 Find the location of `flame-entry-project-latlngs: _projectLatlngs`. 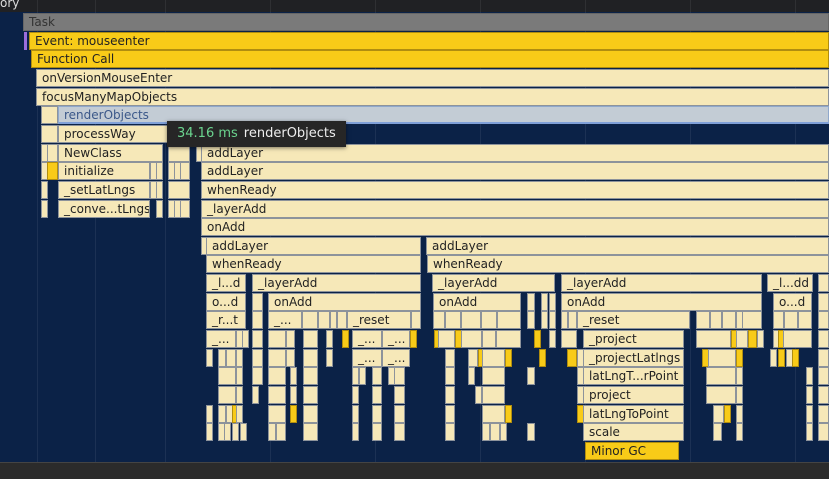

flame-entry-project-latlngs: _projectLatlngs is located at coordinates (633, 357).